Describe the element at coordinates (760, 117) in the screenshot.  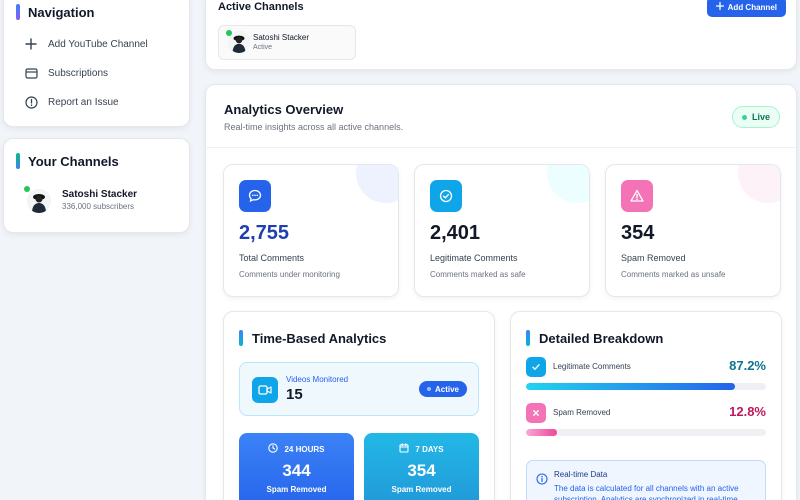
I see `live-label: Live` at that location.